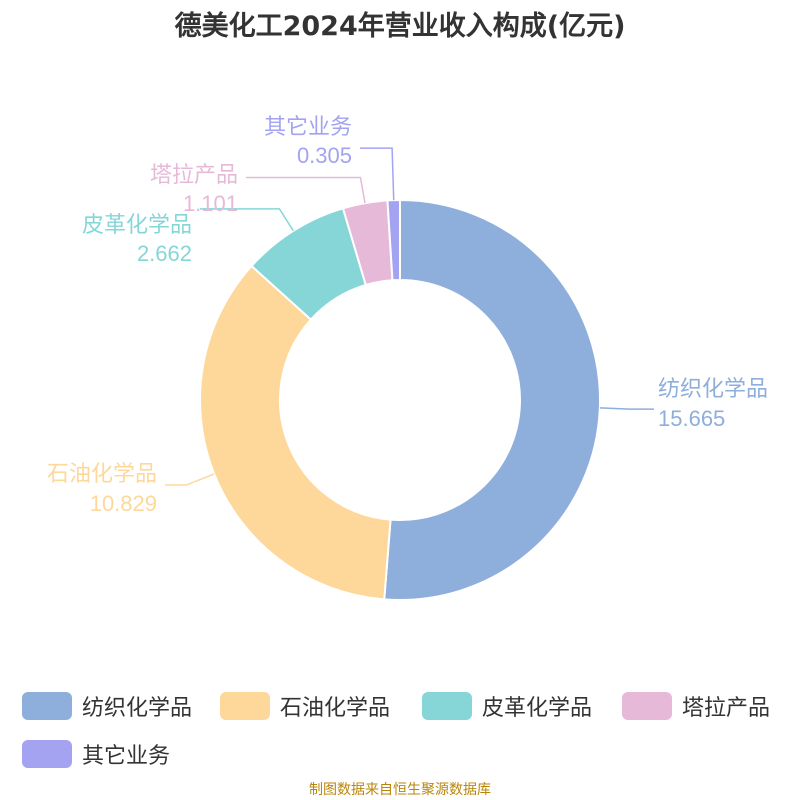 This screenshot has width=800, height=800. I want to click on slice-value-label: 0.305, so click(324, 155).